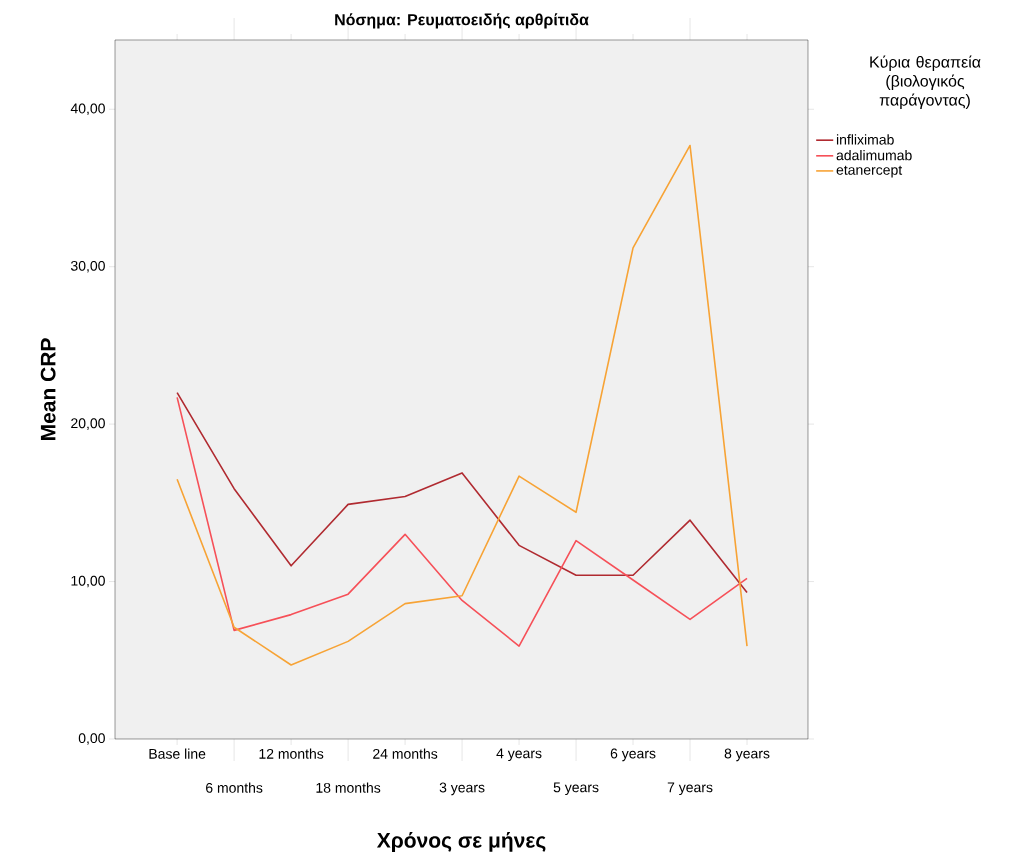 The image size is (1029, 855). I want to click on legend-title: Κύρια θεραπεία (βιολογικός παράγοντας), so click(925, 82).